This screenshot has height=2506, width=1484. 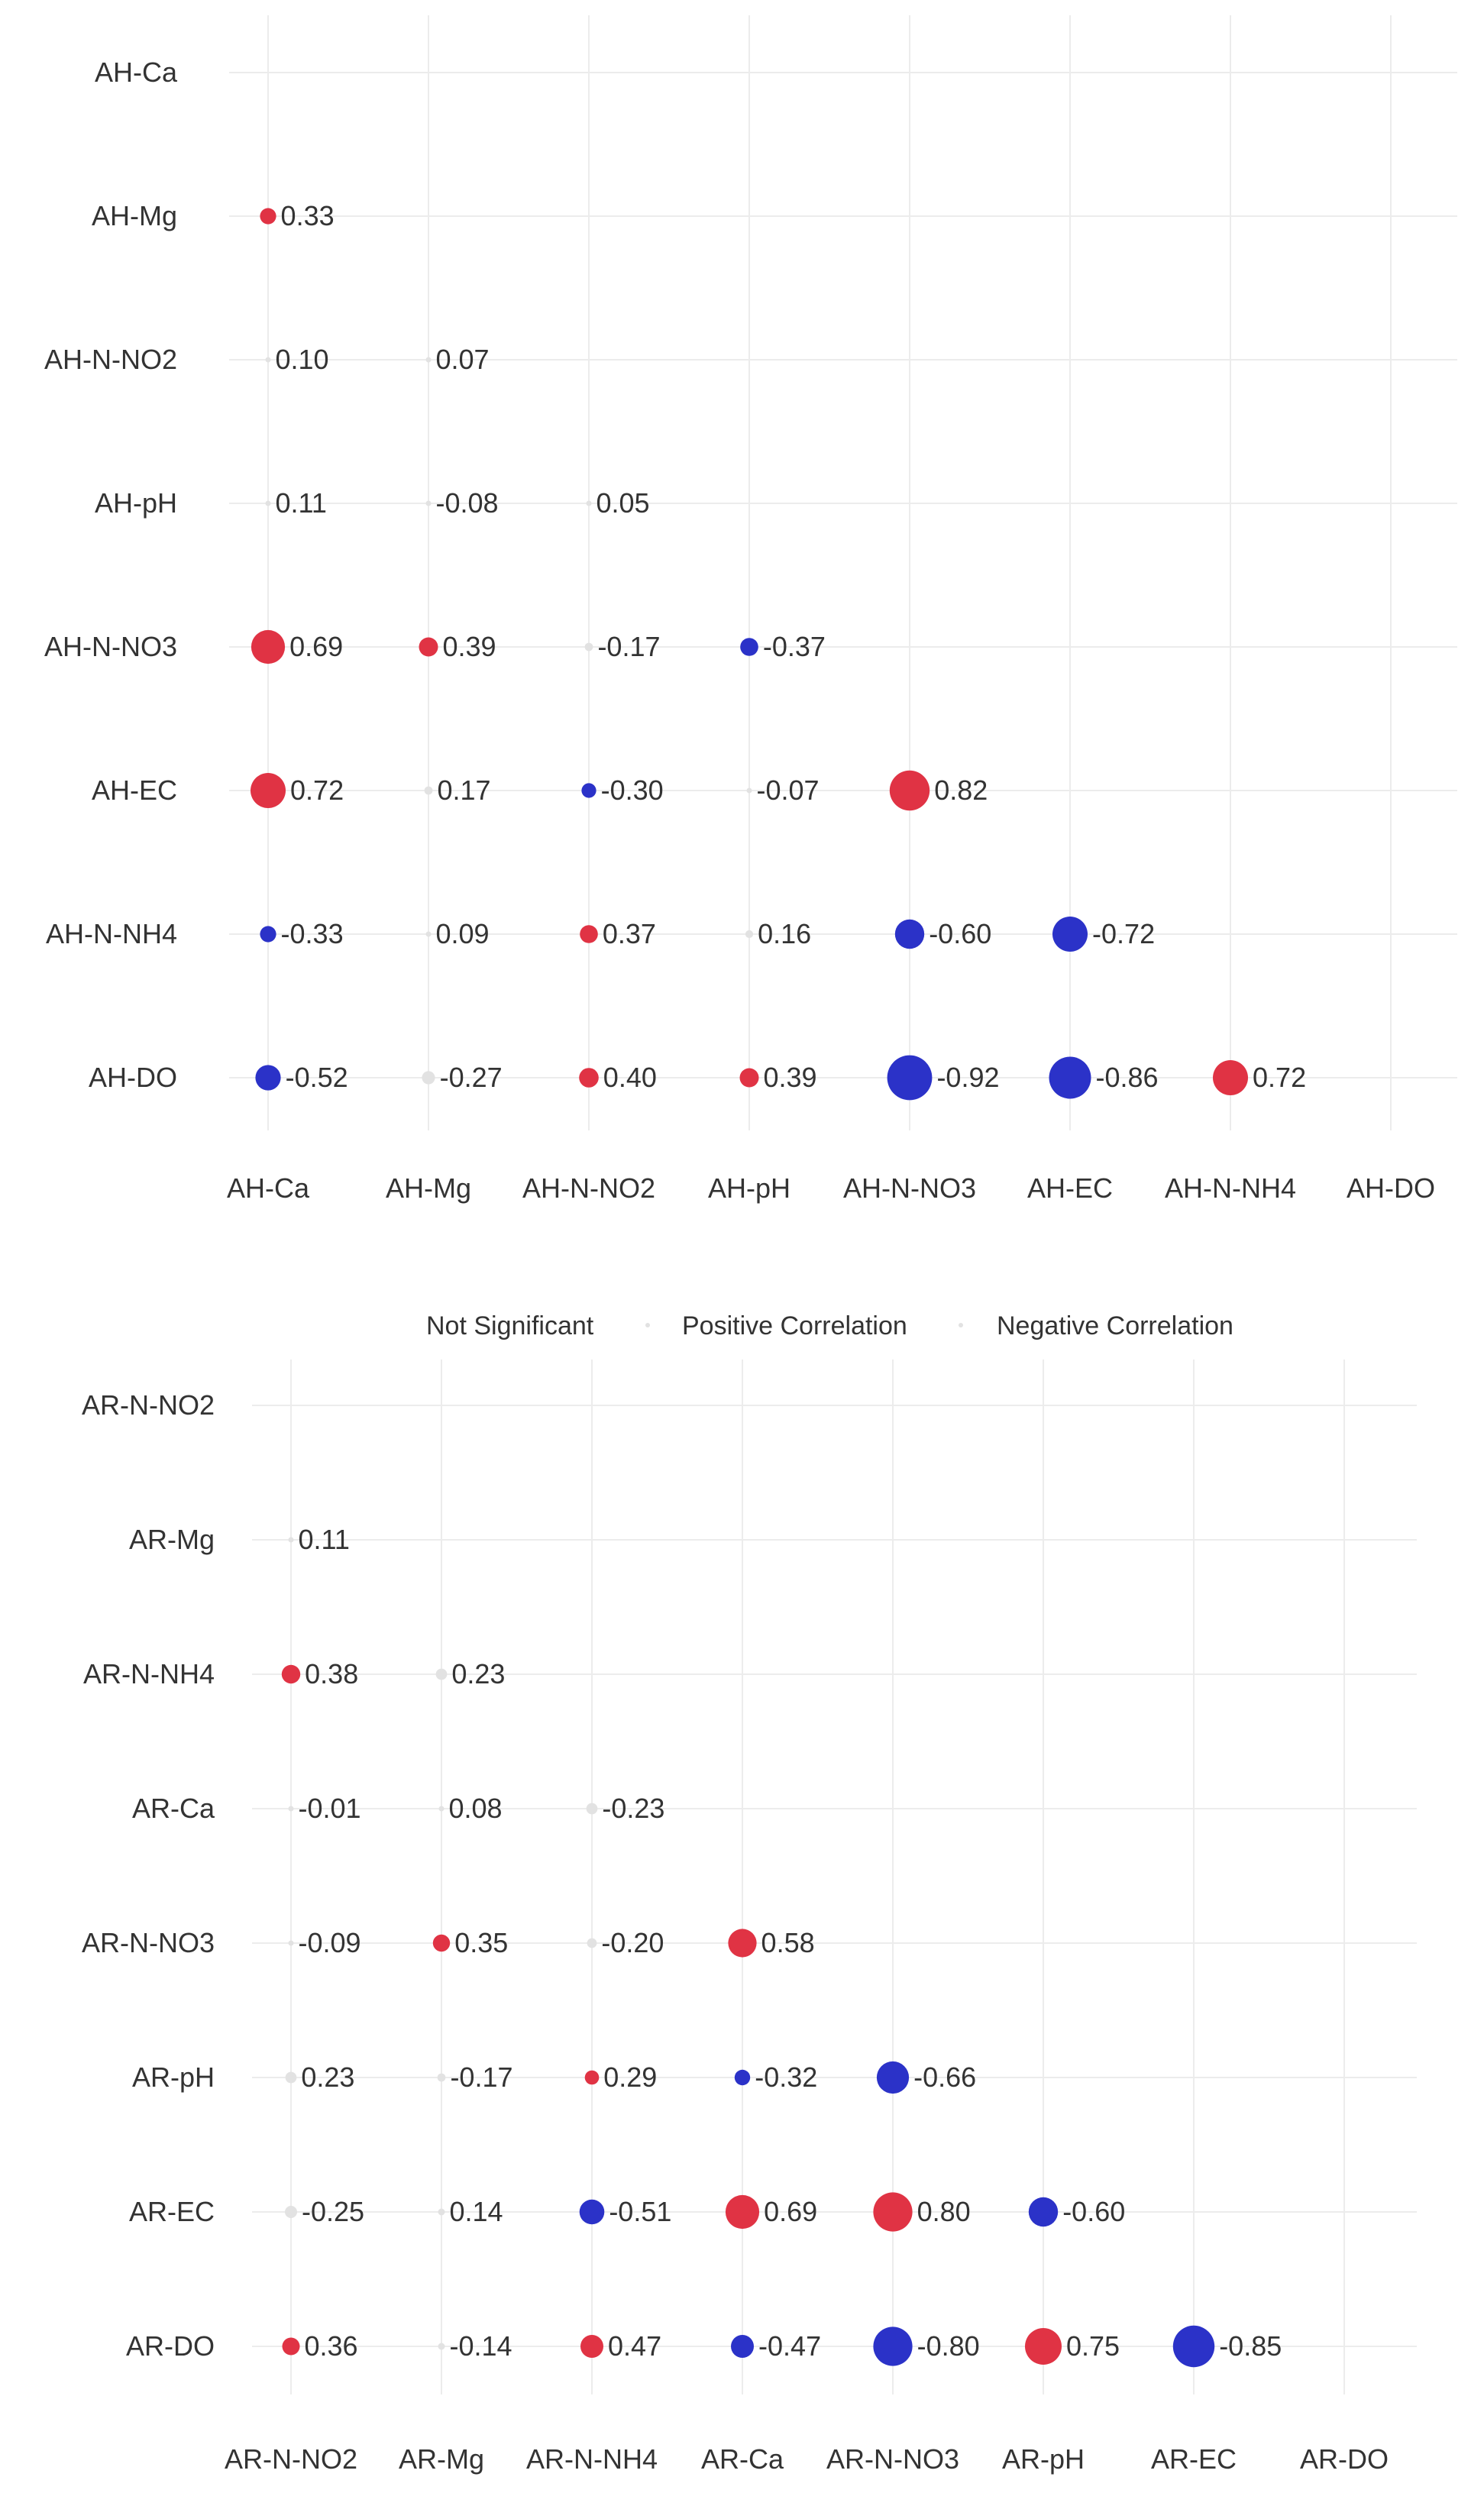 I want to click on value-label-ah-do-ah-ph: 0.39, so click(x=789, y=1077).